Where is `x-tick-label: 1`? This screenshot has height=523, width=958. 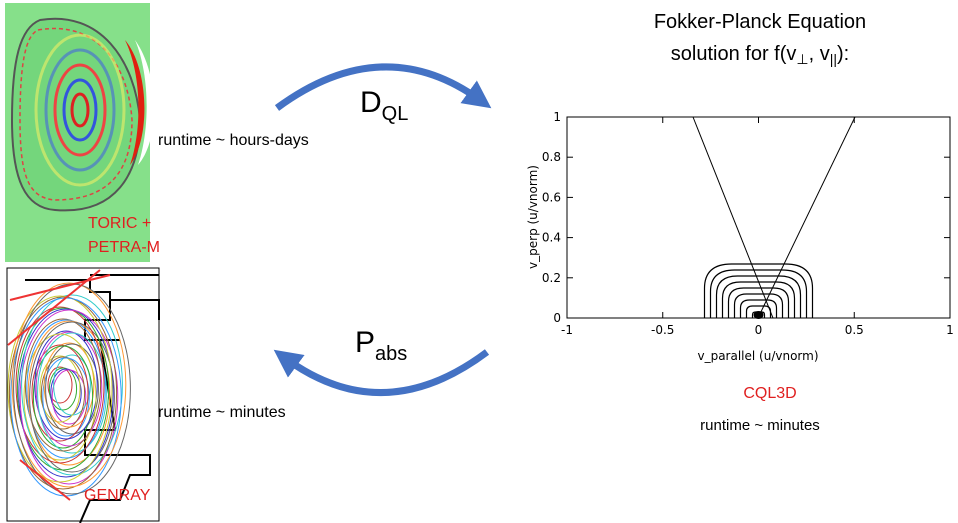
x-tick-label: 1 is located at coordinates (950, 330).